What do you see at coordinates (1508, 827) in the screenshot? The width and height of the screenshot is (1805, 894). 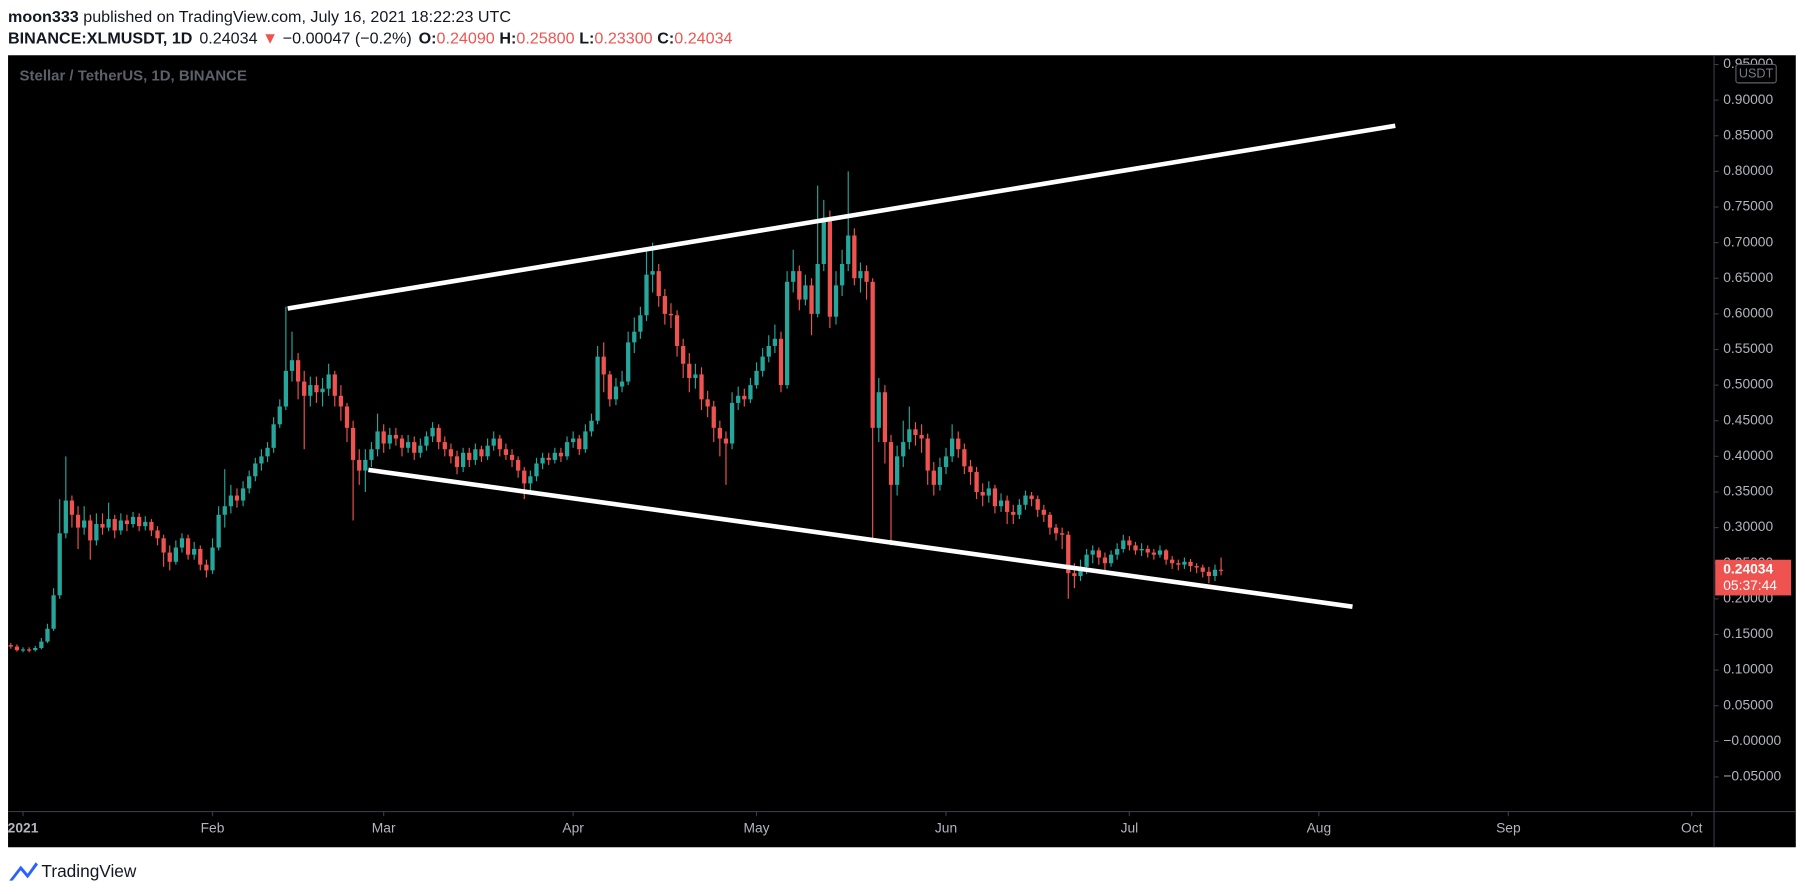 I see `x-tick-label: Sep` at bounding box center [1508, 827].